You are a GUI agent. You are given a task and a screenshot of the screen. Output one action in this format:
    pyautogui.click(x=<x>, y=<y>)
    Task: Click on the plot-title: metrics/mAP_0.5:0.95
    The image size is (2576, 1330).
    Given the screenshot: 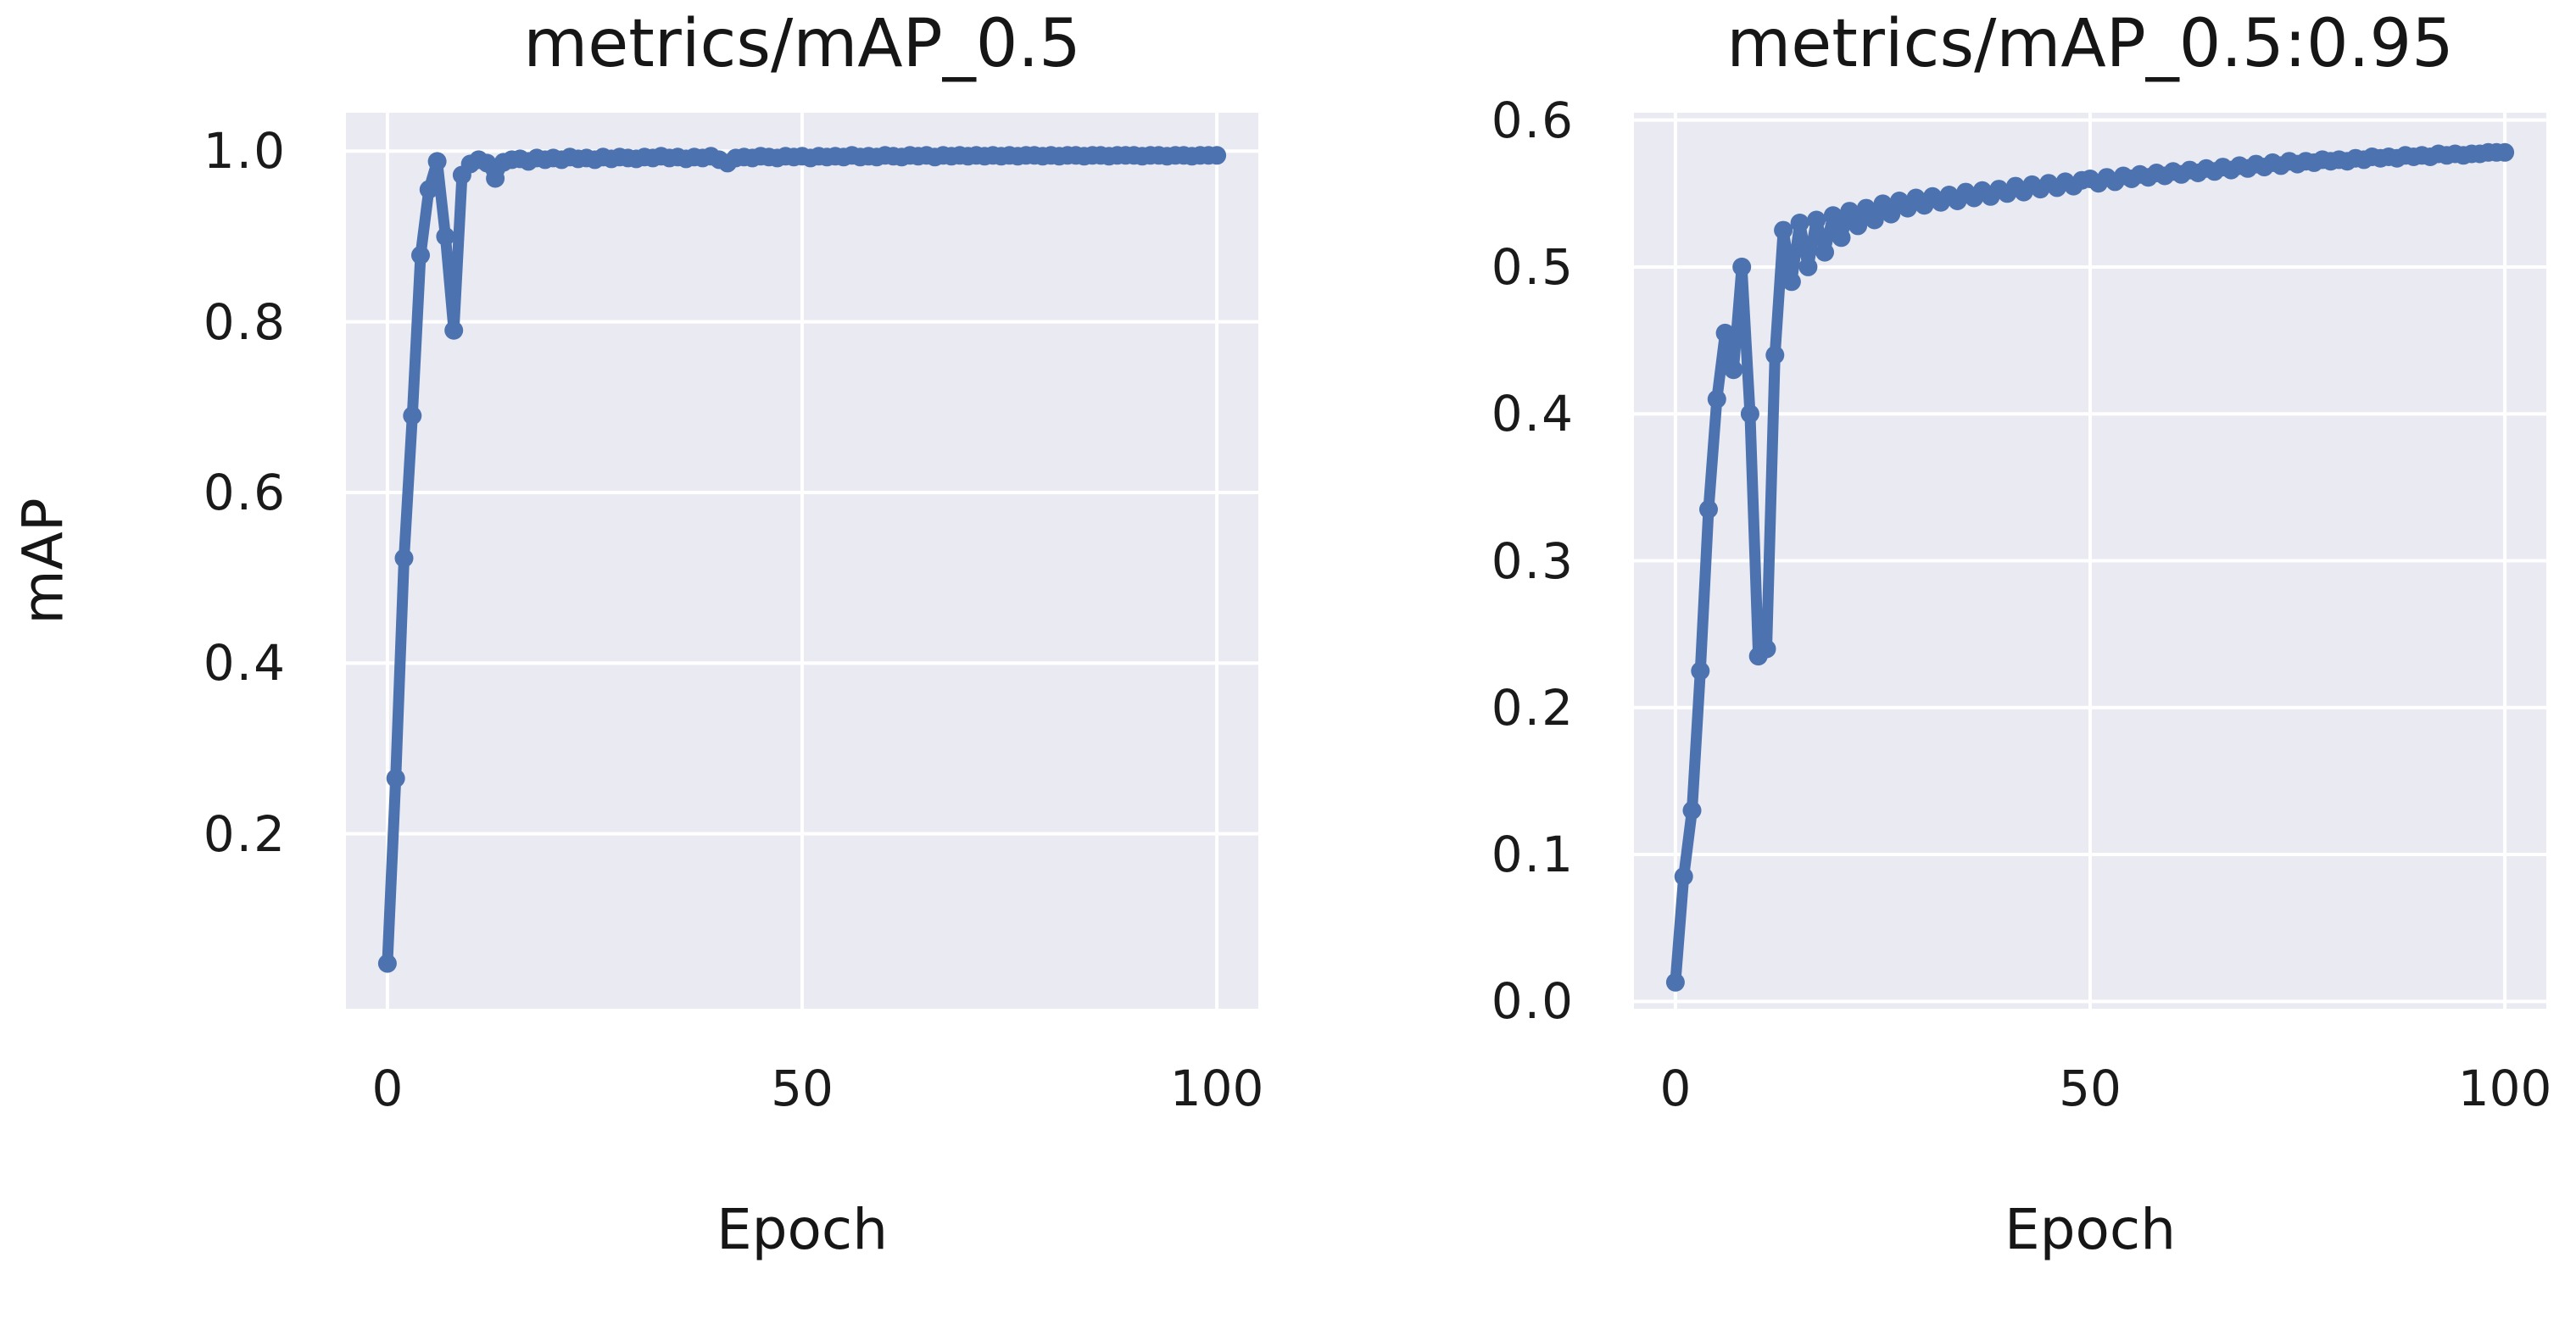 What is the action you would take?
    pyautogui.click(x=2090, y=44)
    